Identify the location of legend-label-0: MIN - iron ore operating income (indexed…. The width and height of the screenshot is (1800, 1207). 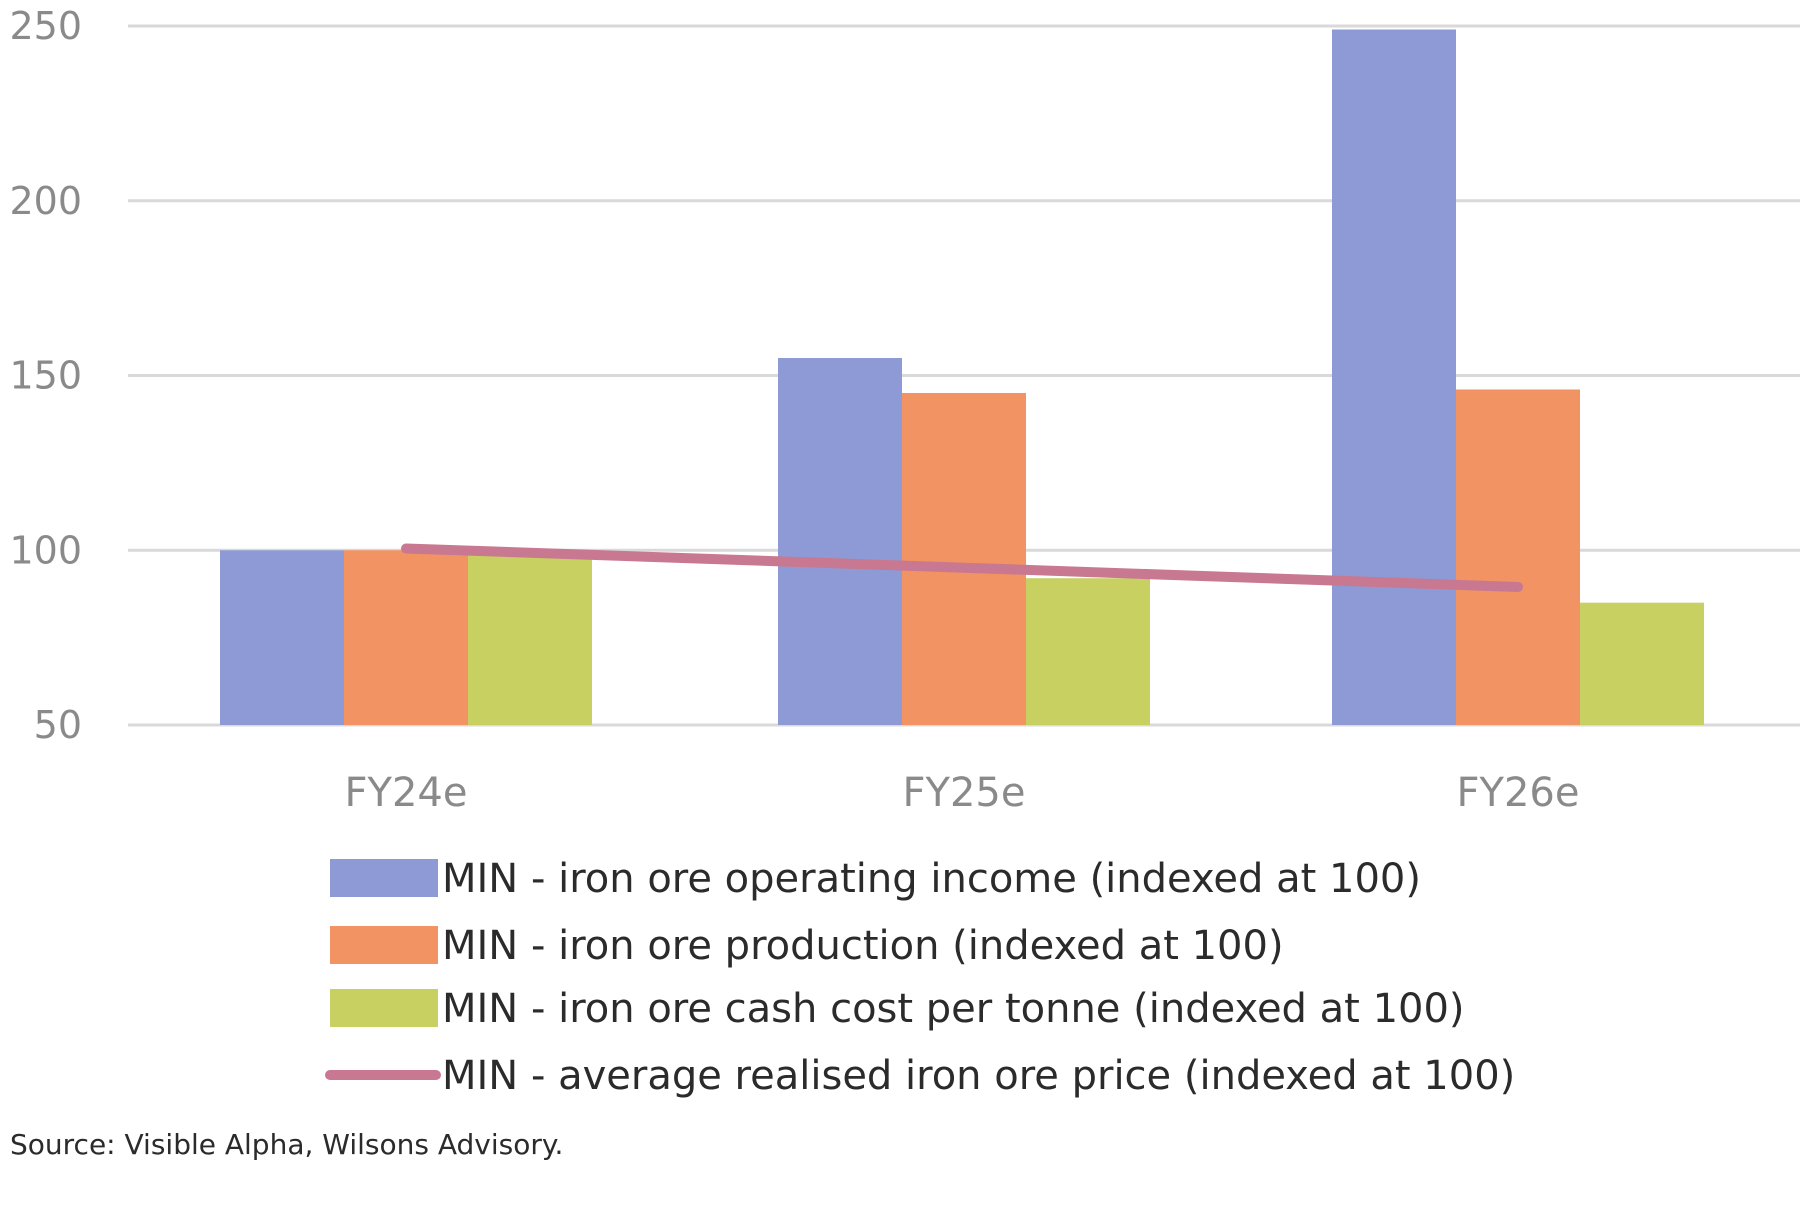
(931, 879).